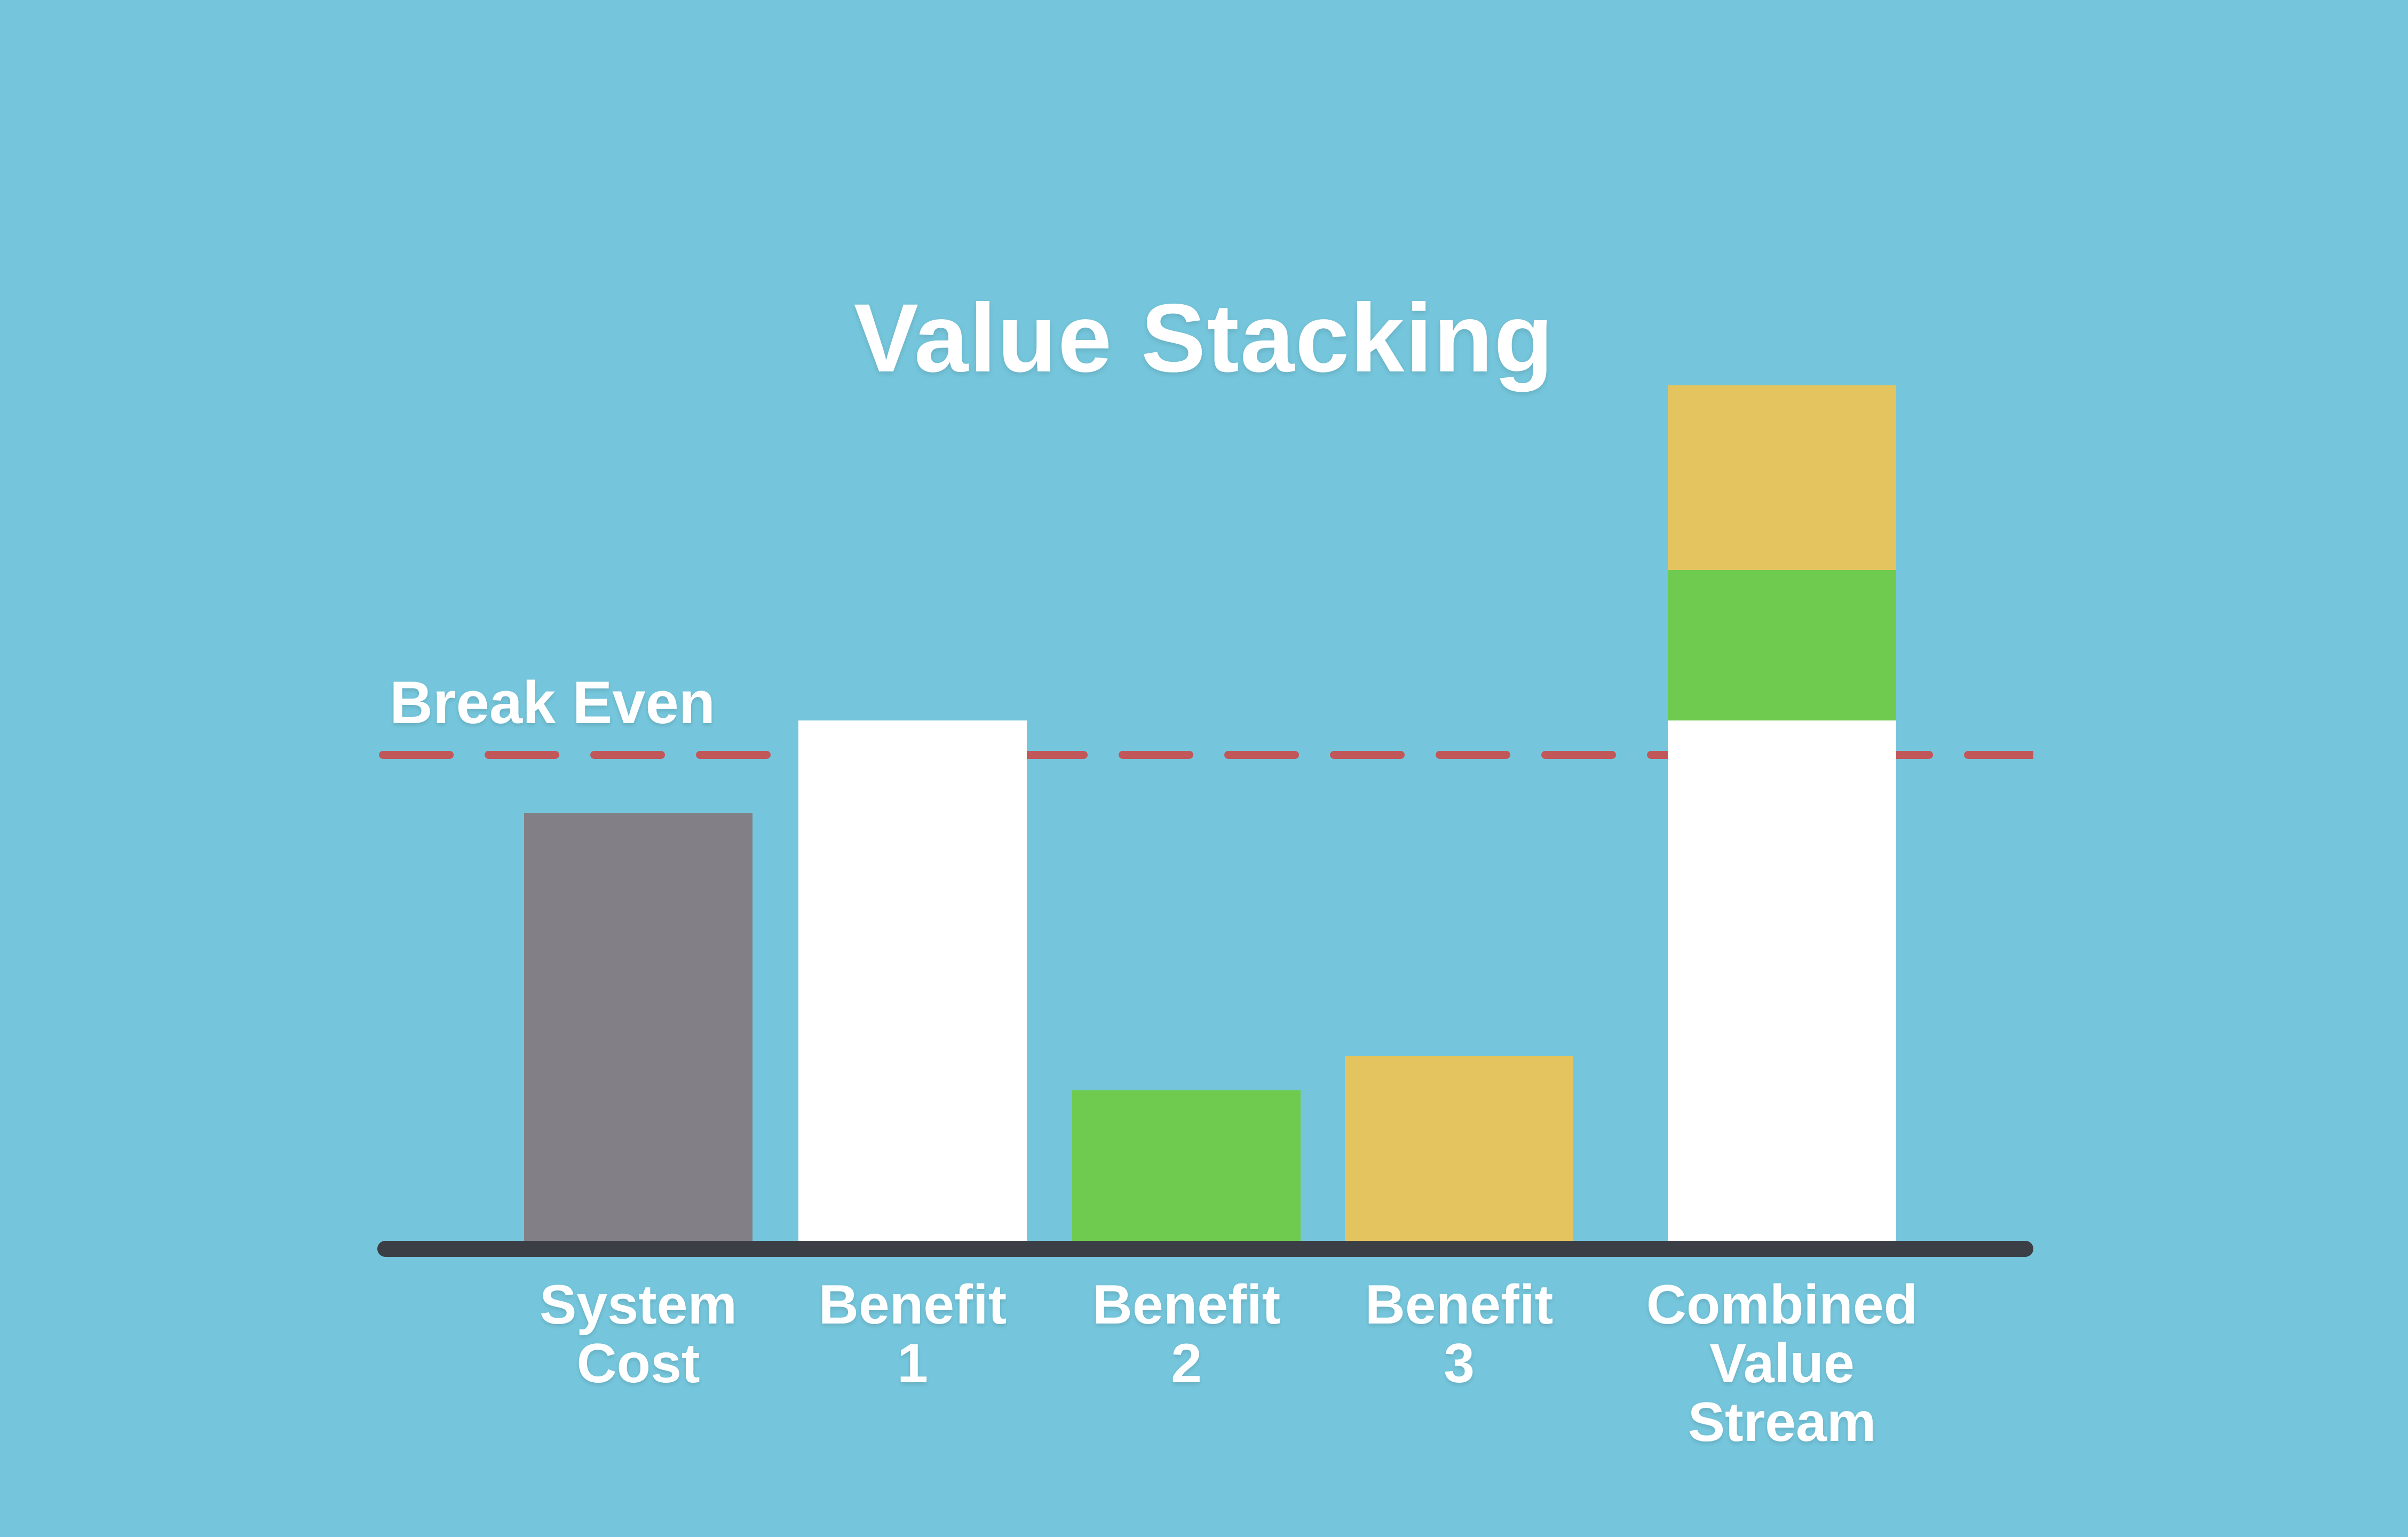 The height and width of the screenshot is (1537, 2408). I want to click on bar-label-line: System, so click(638, 1305).